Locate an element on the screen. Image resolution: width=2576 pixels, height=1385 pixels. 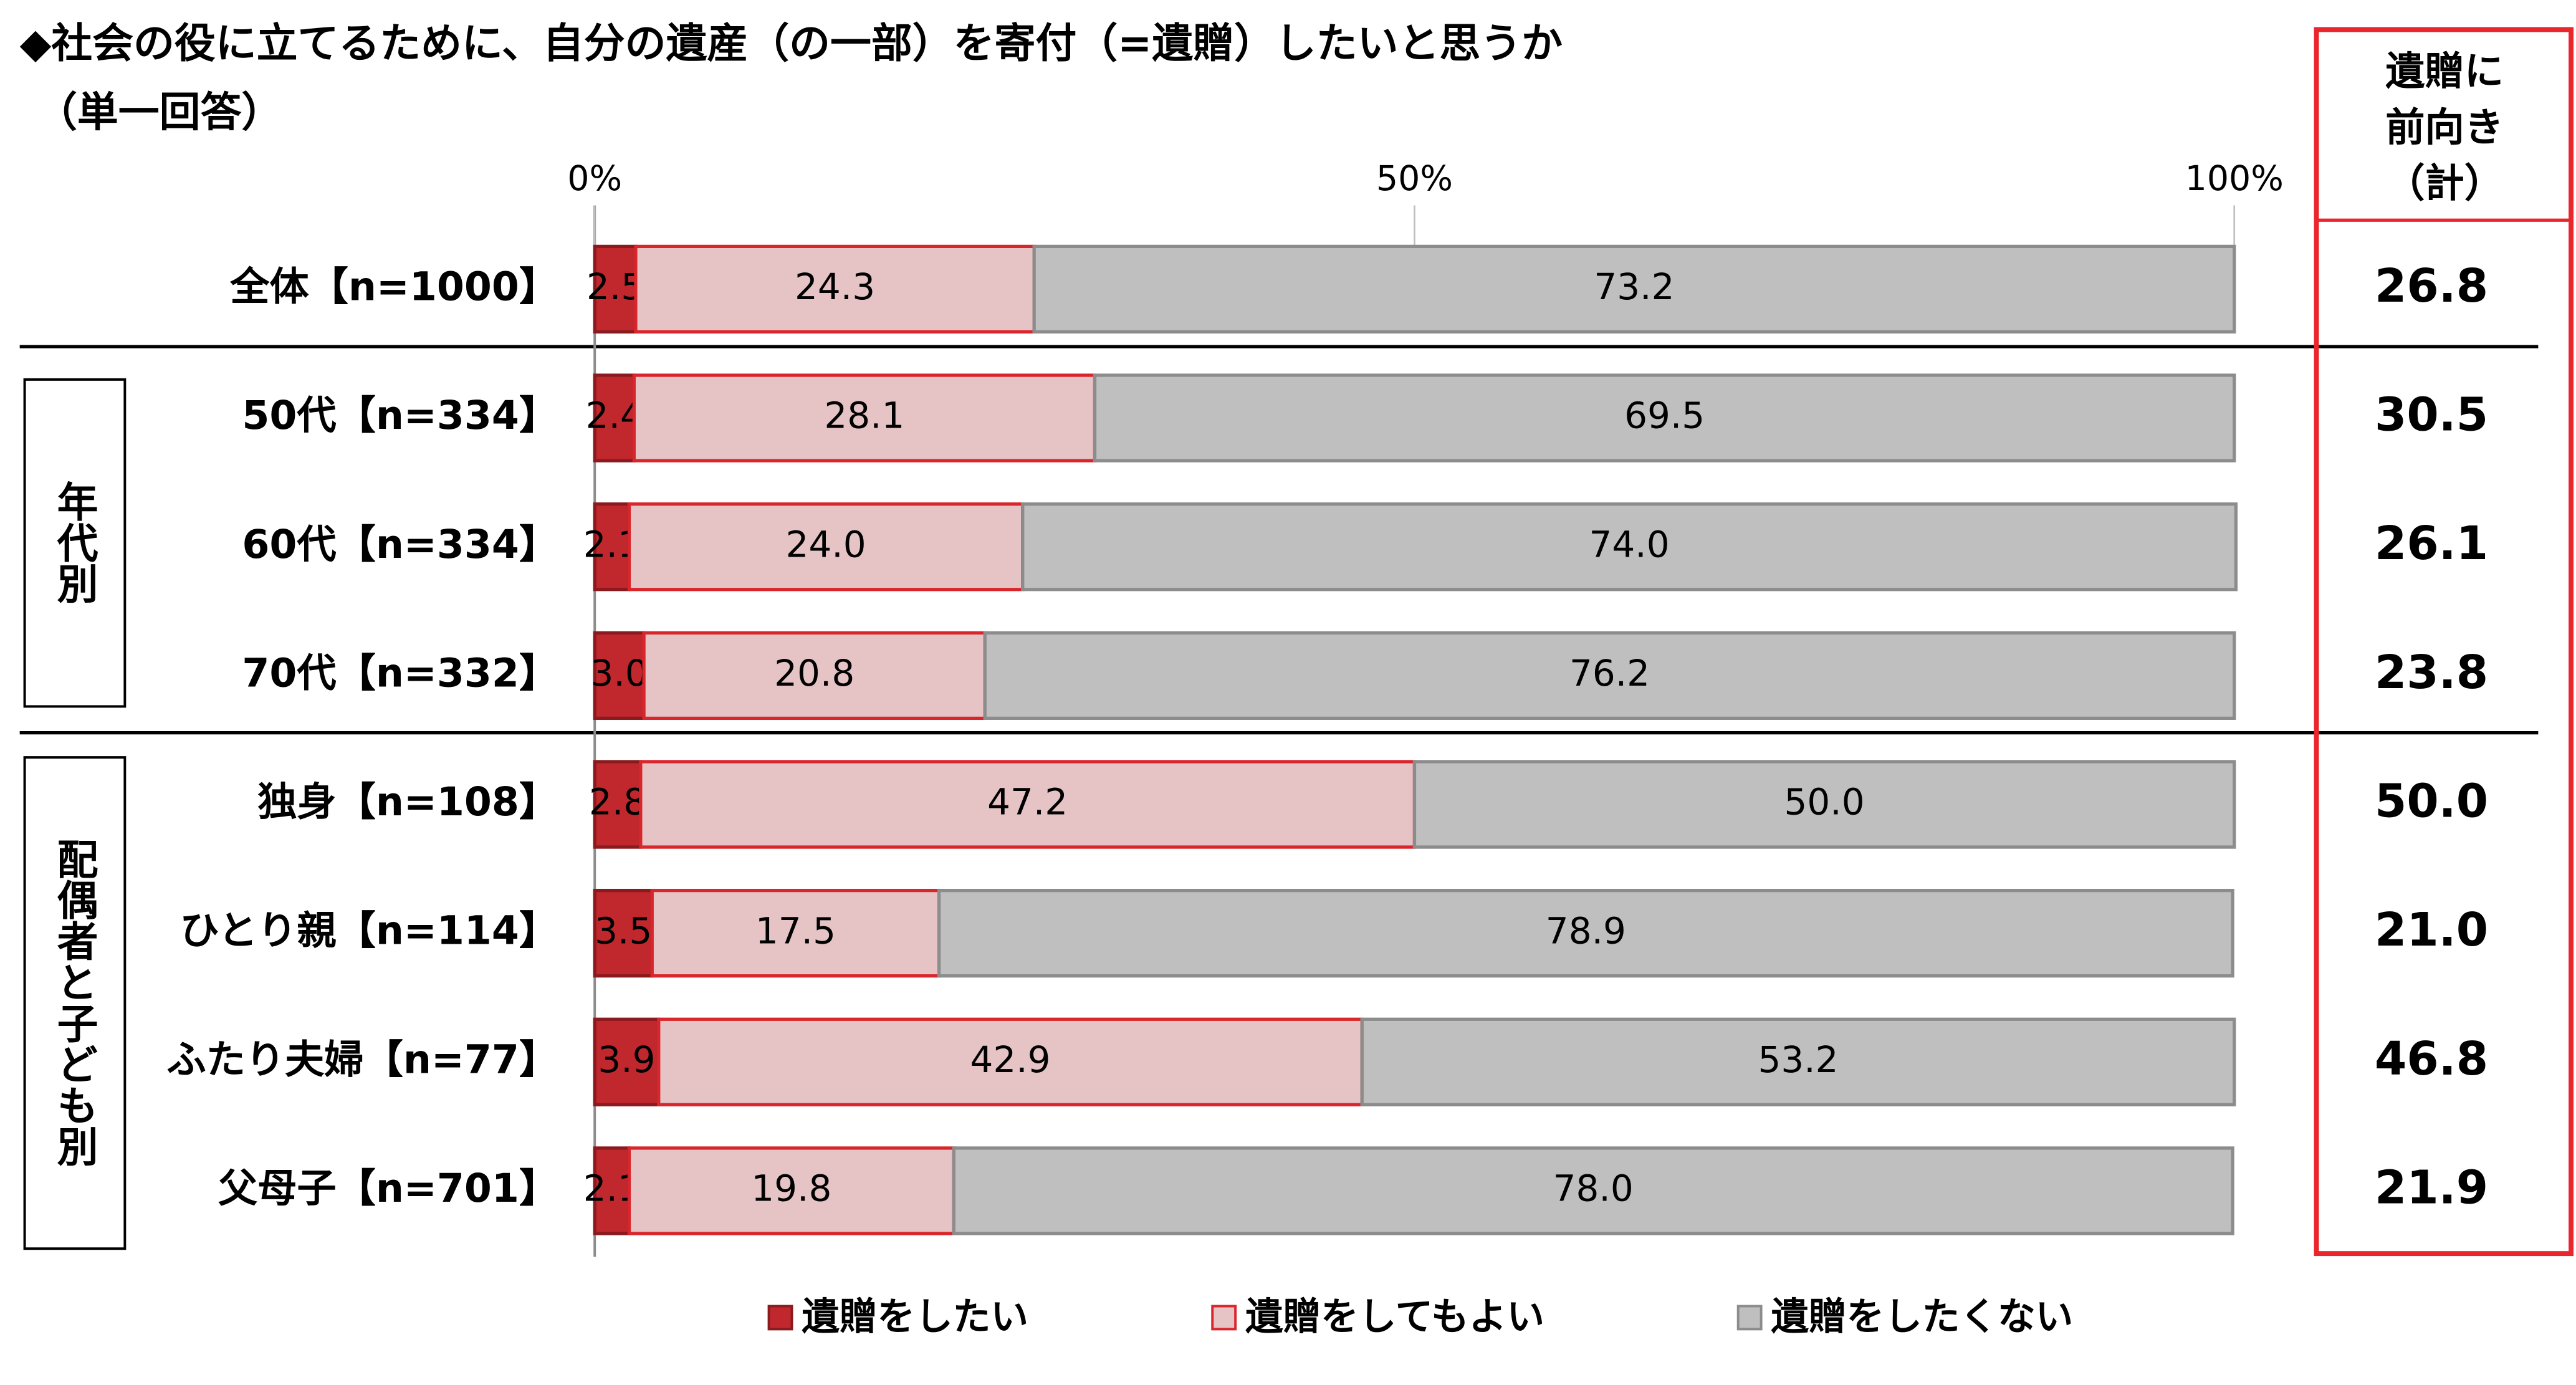
value-label: 50.0 is located at coordinates (1824, 802).